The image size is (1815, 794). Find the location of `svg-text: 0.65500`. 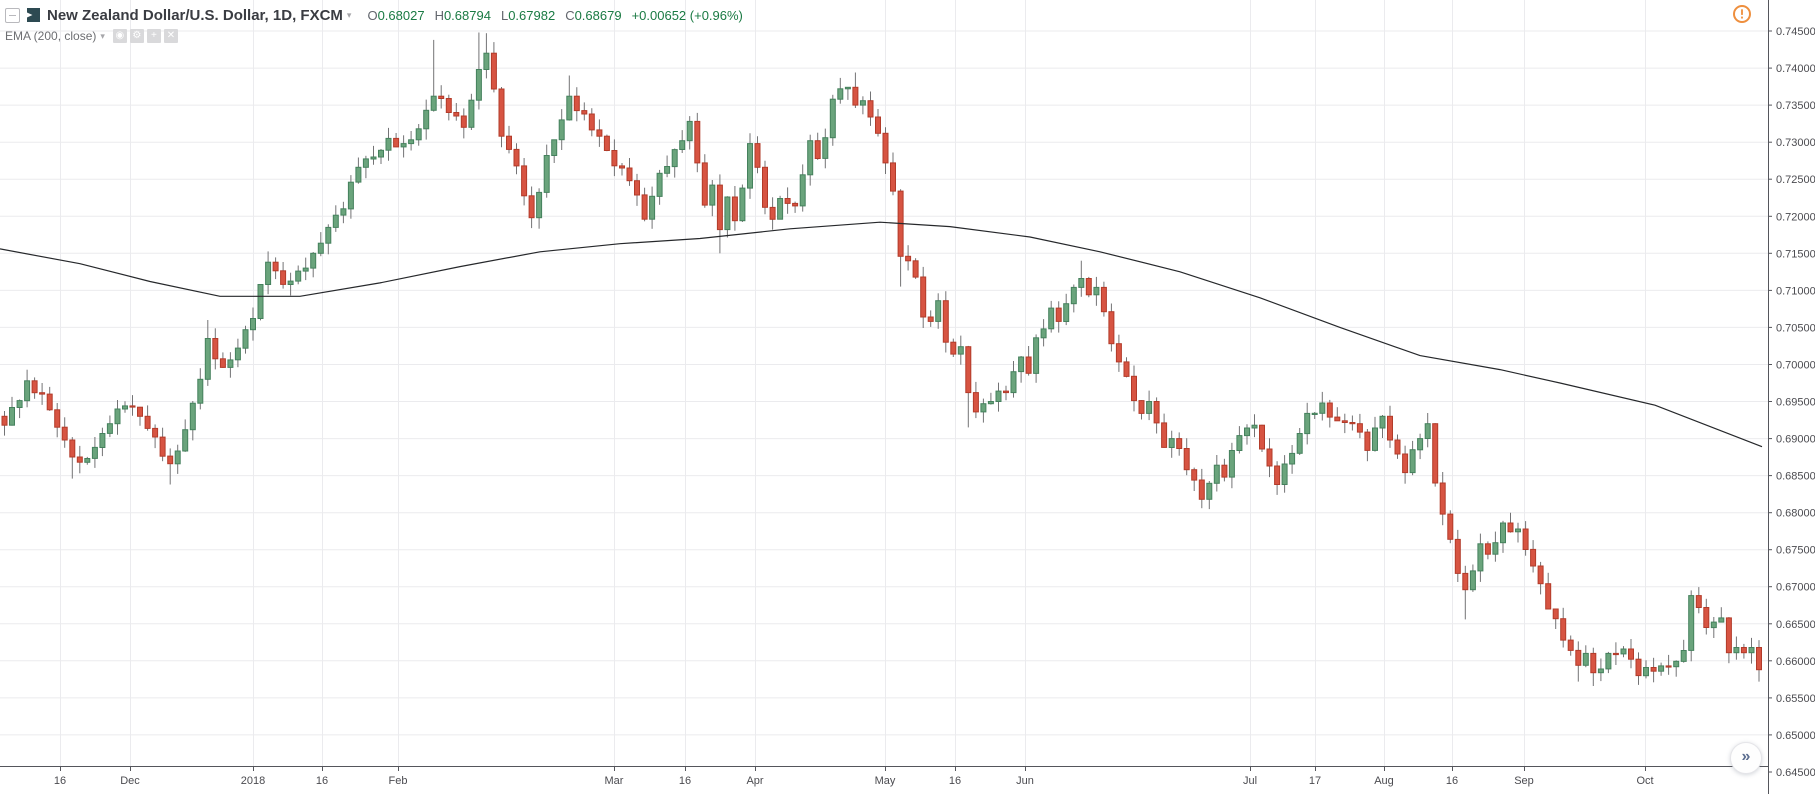

svg-text: 0.65500 is located at coordinates (1795, 699).